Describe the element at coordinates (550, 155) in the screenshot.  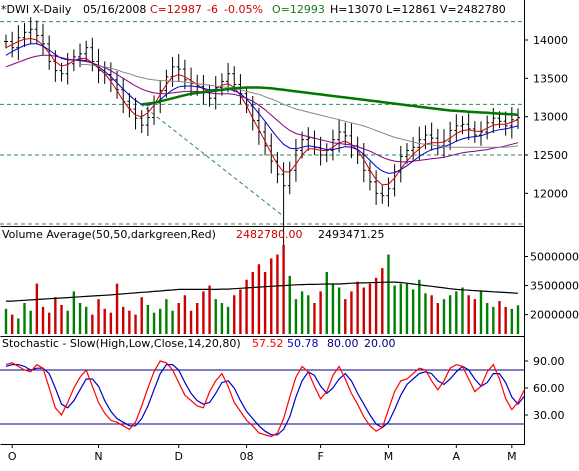
I see `price-y-tick-label: 12500` at that location.